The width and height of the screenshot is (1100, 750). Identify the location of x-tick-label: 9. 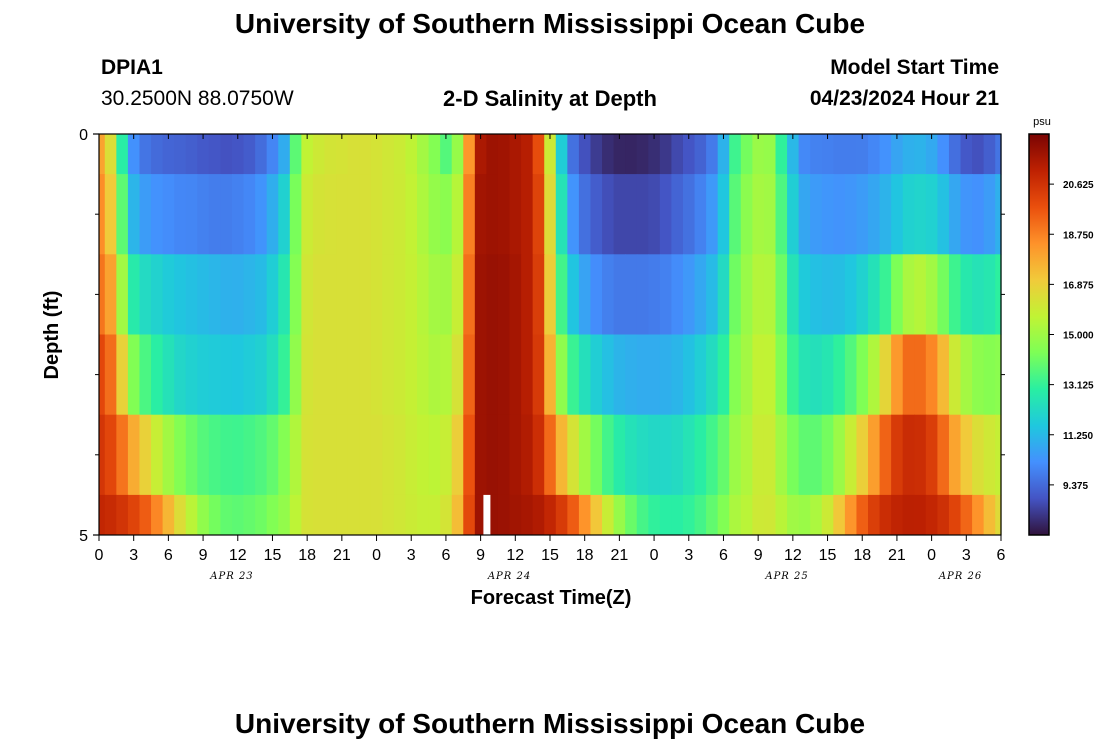
(480, 555).